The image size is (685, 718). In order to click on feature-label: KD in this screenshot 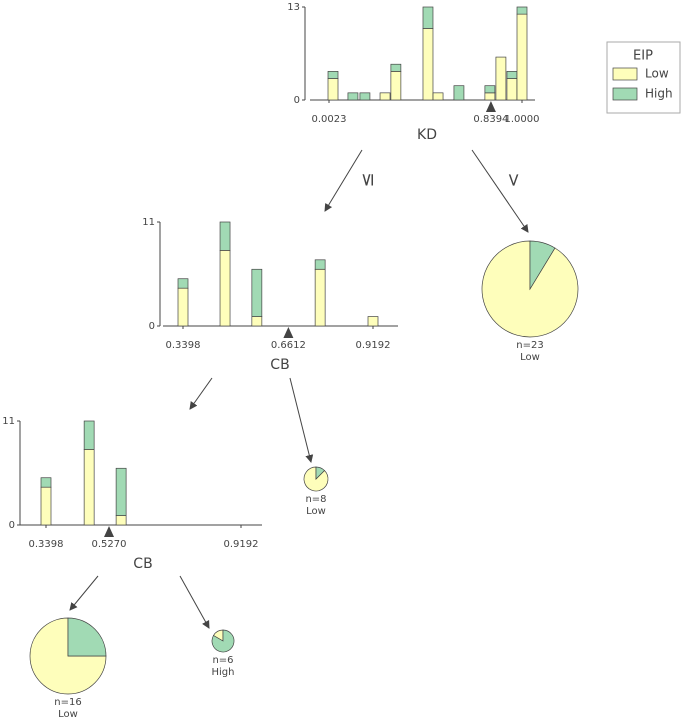, I will do `click(427, 135)`.